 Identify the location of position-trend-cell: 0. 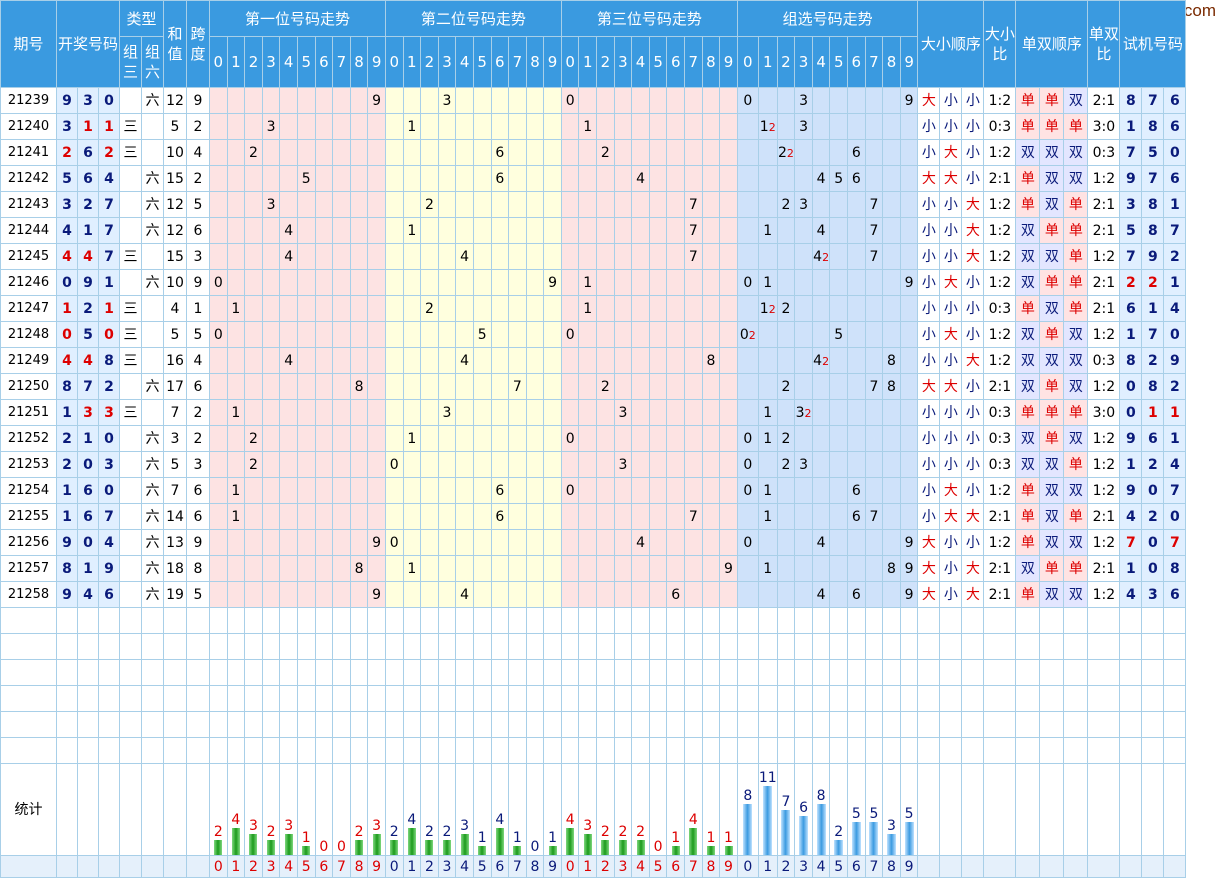
(218, 282).